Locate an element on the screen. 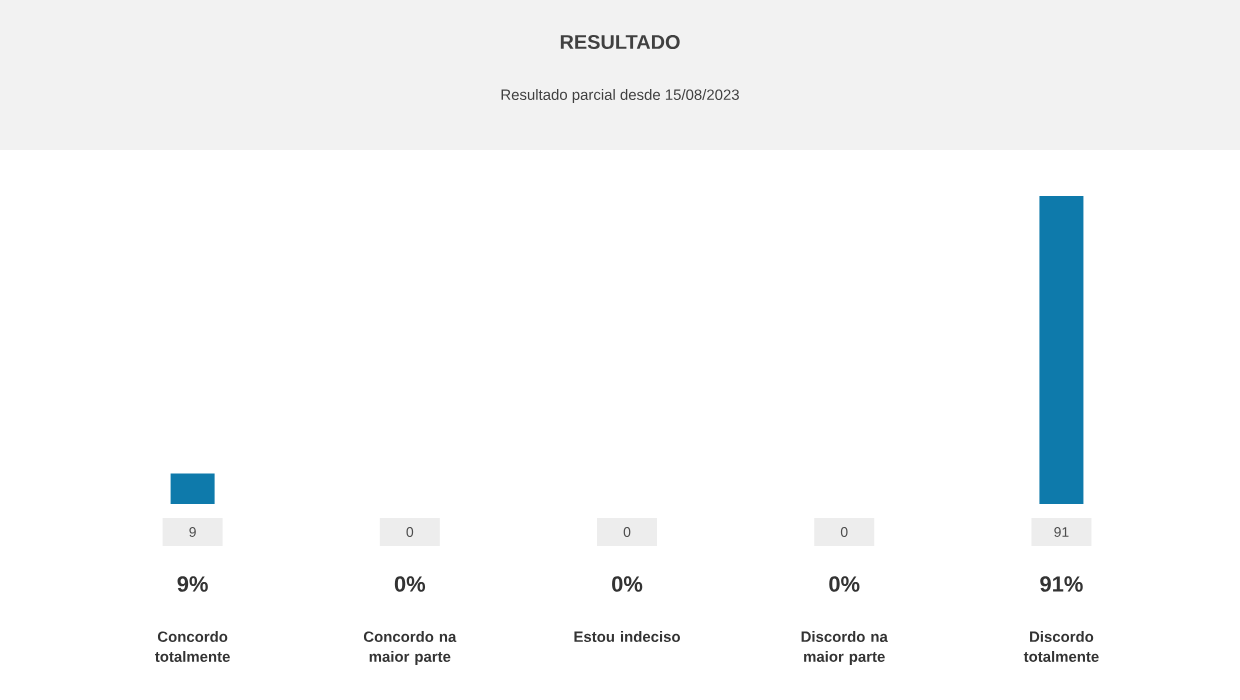  chart-title: RESULTADO is located at coordinates (620, 42).